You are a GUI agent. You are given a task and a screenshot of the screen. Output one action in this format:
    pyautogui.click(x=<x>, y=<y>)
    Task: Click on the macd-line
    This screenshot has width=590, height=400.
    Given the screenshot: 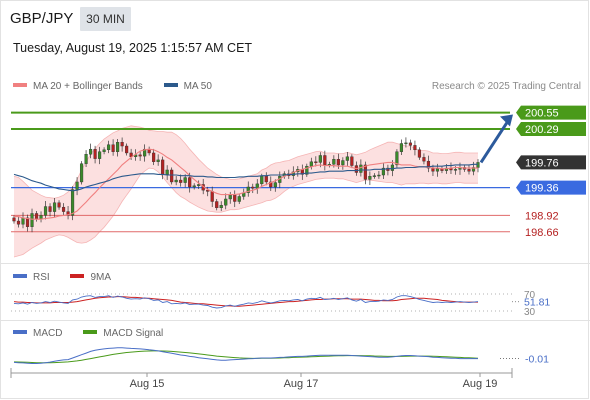 What is the action you would take?
    pyautogui.click(x=245, y=355)
    